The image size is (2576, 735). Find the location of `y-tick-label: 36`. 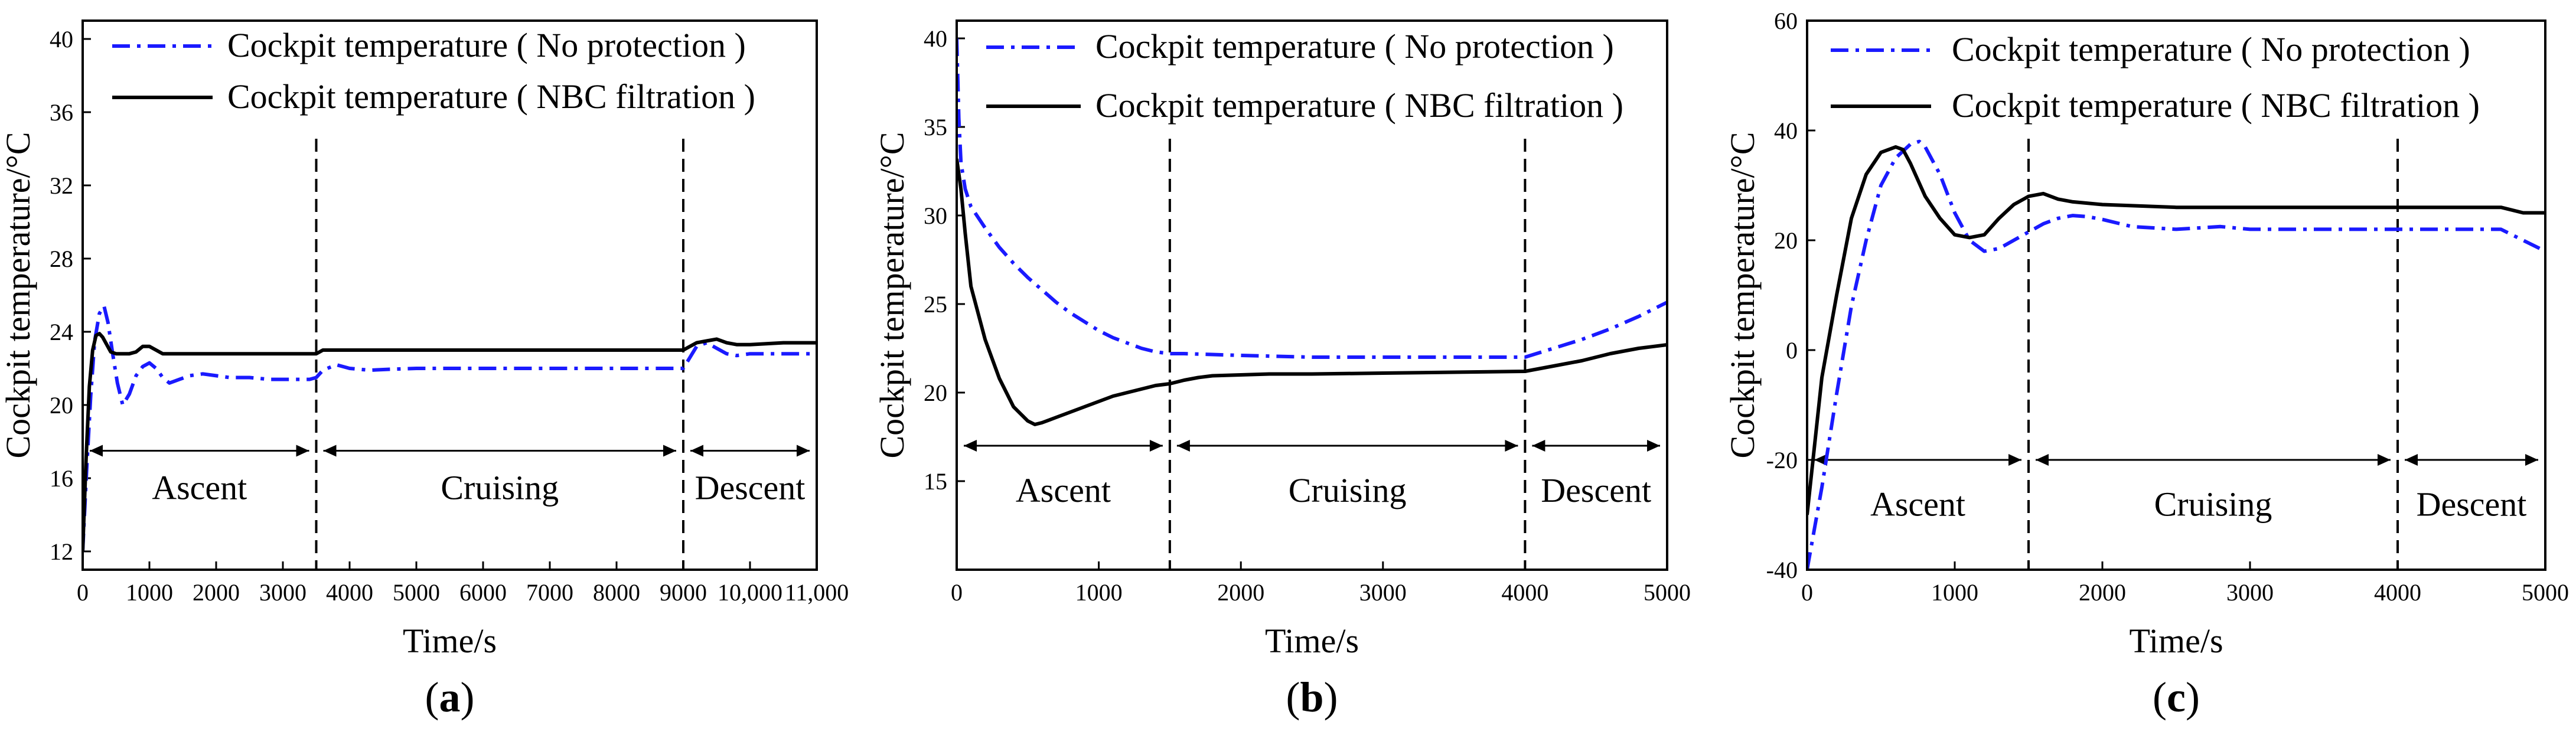

y-tick-label: 36 is located at coordinates (62, 113).